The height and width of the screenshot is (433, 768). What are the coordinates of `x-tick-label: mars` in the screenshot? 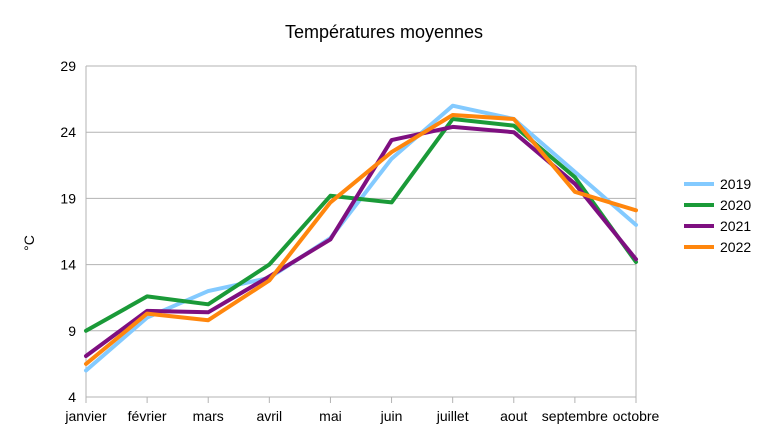 It's located at (208, 416).